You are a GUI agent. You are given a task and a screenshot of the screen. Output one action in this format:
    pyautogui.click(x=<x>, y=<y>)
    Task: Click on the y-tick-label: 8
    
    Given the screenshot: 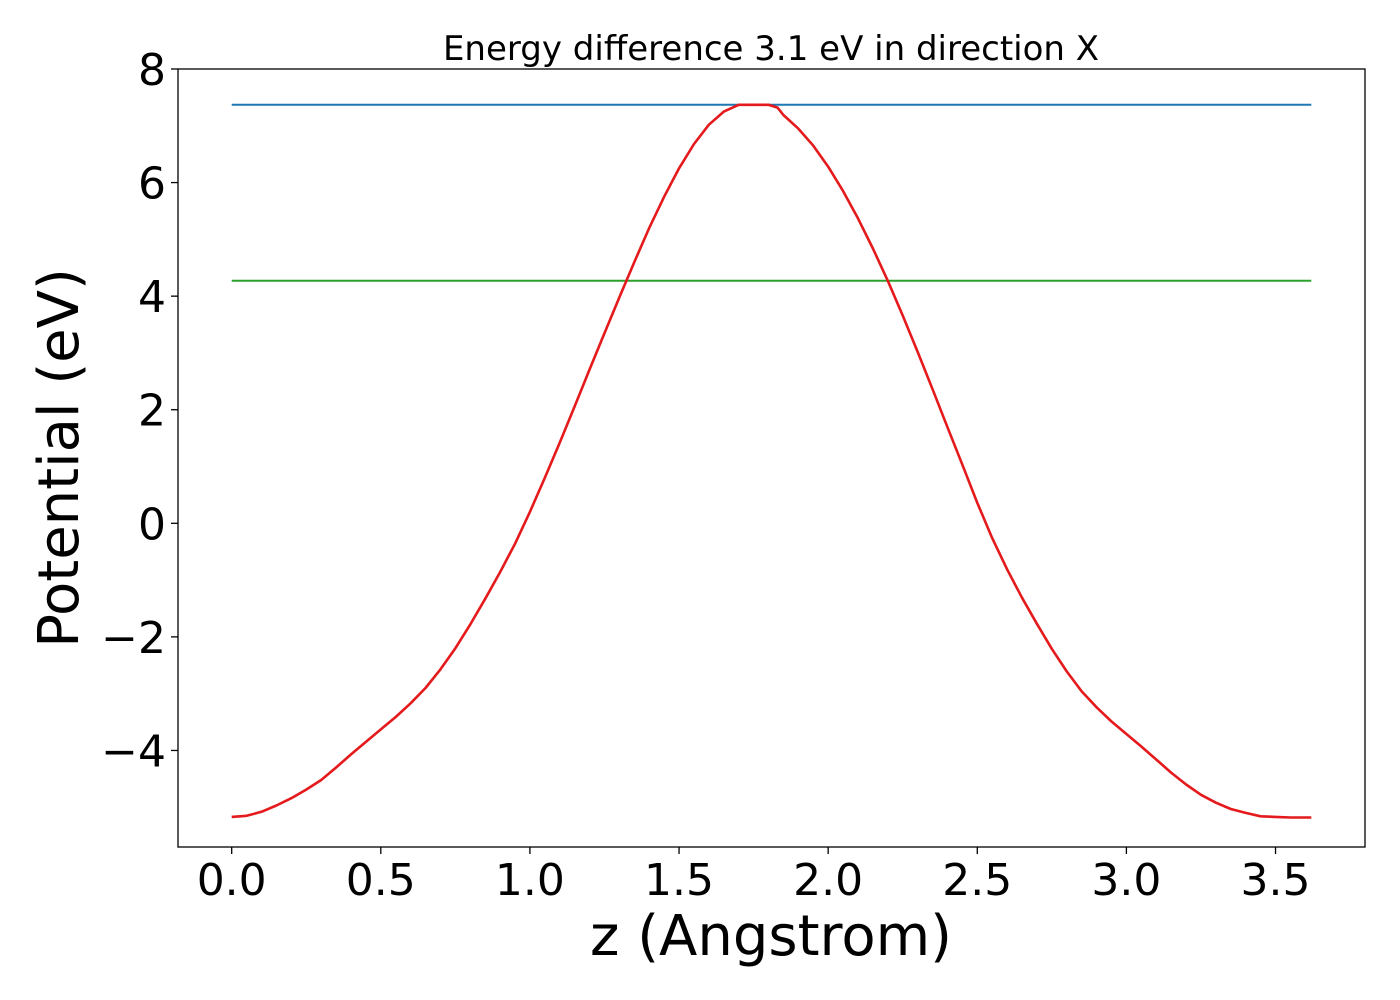 What is the action you would take?
    pyautogui.click(x=152, y=70)
    